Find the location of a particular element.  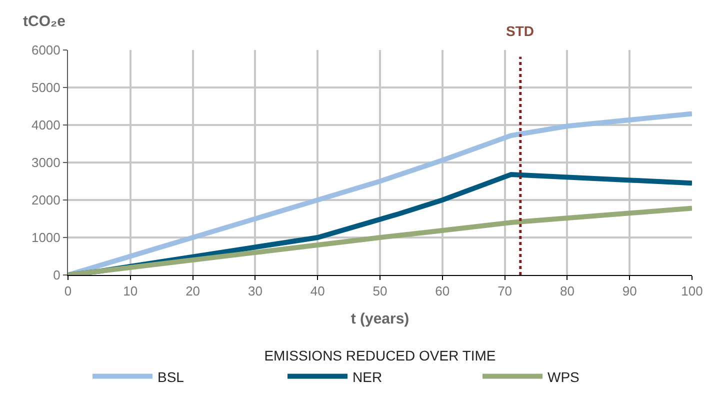

y-axis-title: tCO₂e is located at coordinates (44, 21).